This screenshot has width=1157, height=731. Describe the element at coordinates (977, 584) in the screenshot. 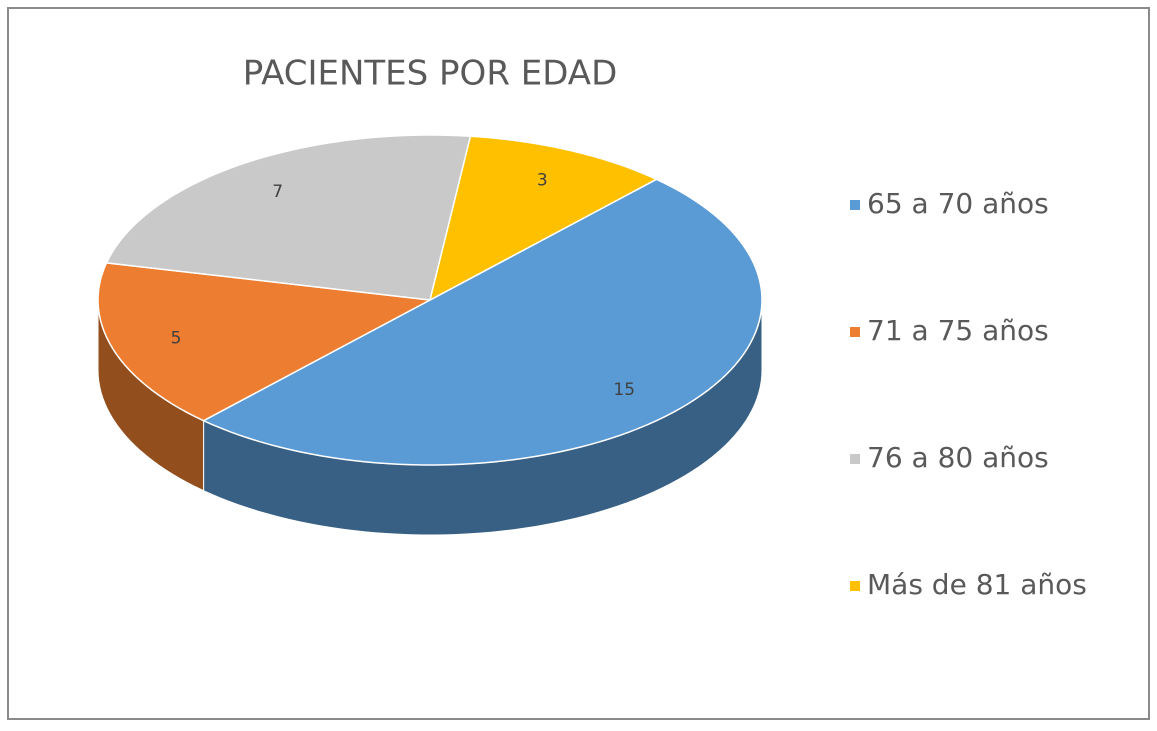

I see `legend-label: Más de 81 años` at that location.